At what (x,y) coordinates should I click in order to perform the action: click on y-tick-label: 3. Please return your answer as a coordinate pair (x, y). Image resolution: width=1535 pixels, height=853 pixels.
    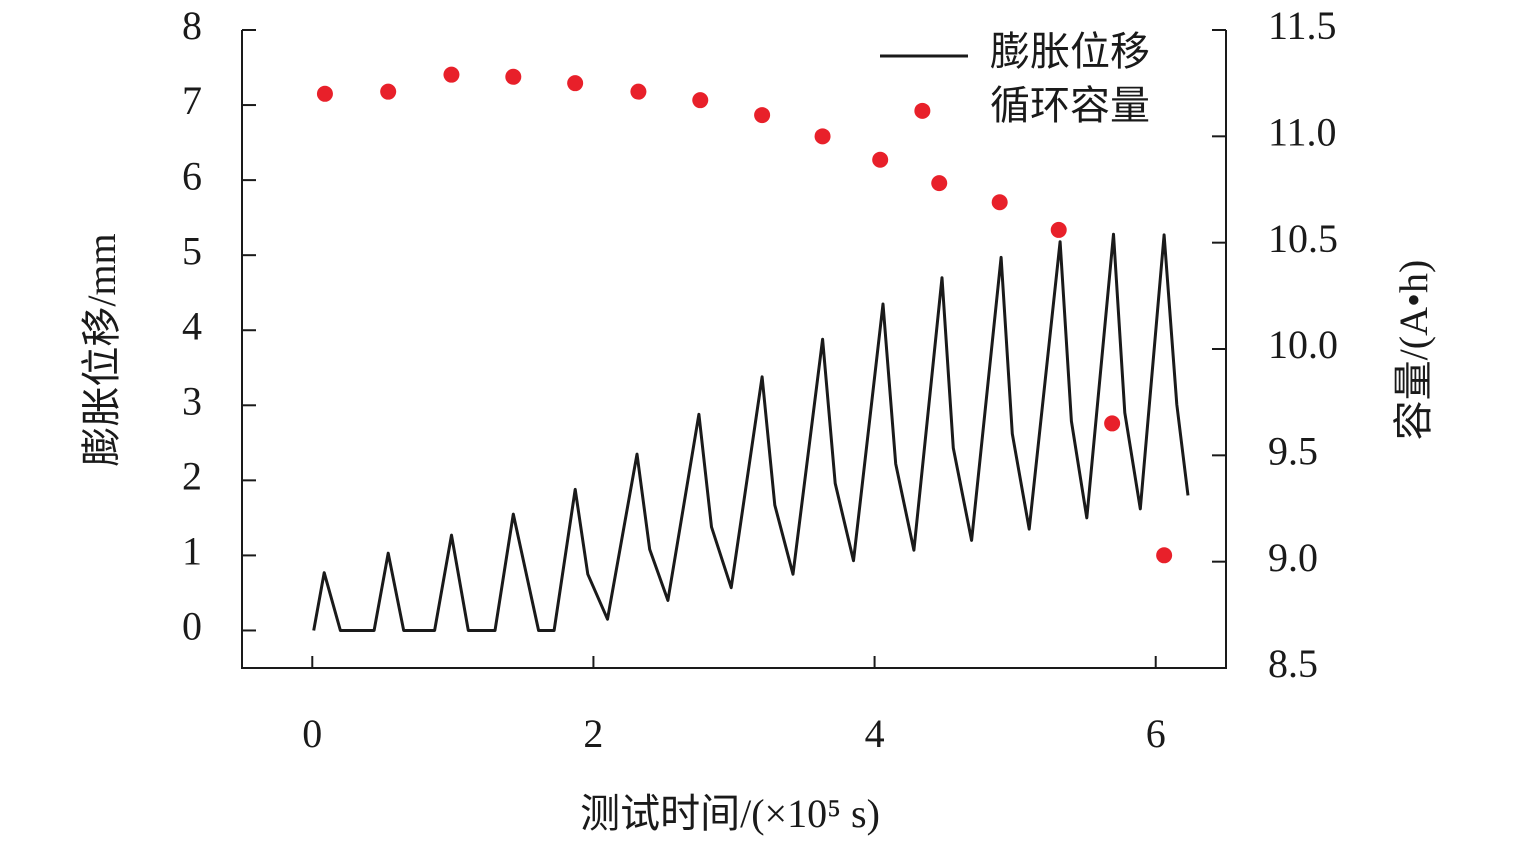
    Looking at the image, I should click on (192, 400).